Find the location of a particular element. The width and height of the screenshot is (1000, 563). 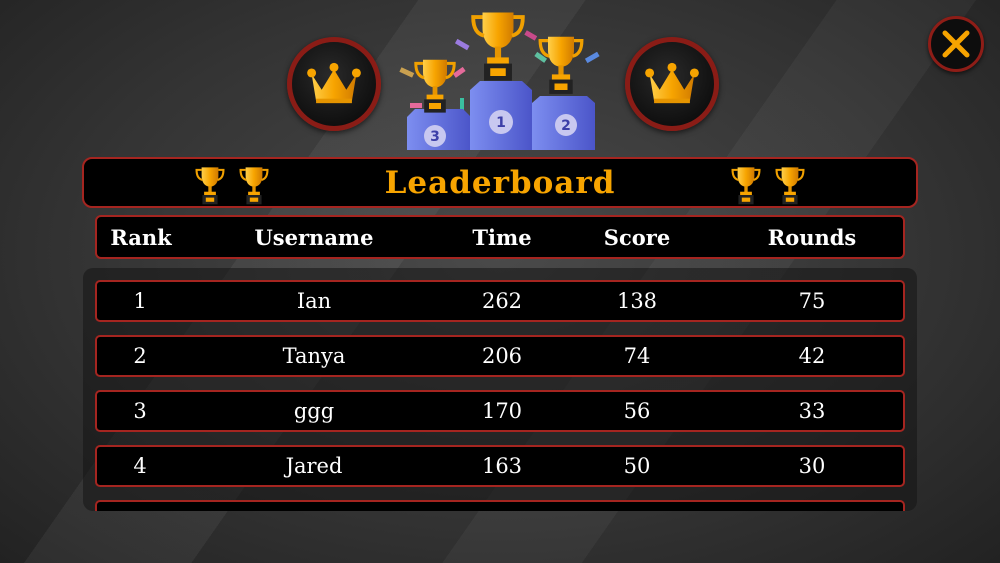

table-row-partial is located at coordinates (500, 505).